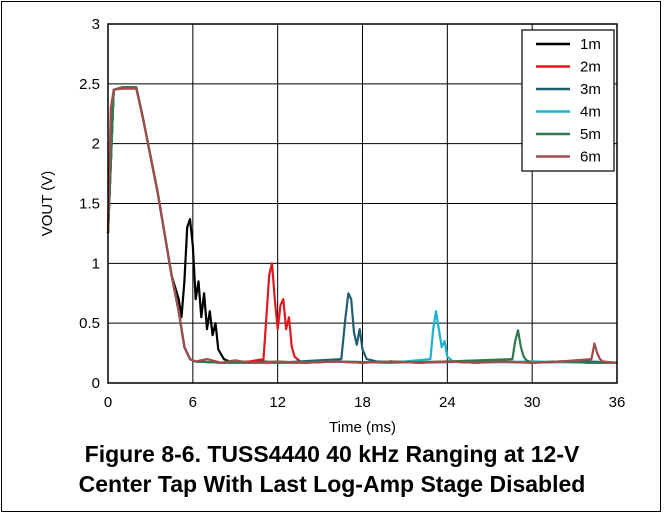 This screenshot has height=515, width=664. Describe the element at coordinates (447, 402) in the screenshot. I see `x-tick-label: 24` at that location.